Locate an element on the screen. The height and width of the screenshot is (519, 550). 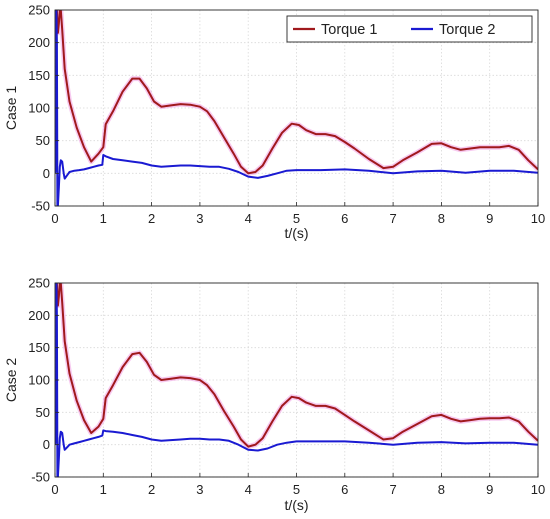
legend-label: Torque 2 is located at coordinates (467, 30).